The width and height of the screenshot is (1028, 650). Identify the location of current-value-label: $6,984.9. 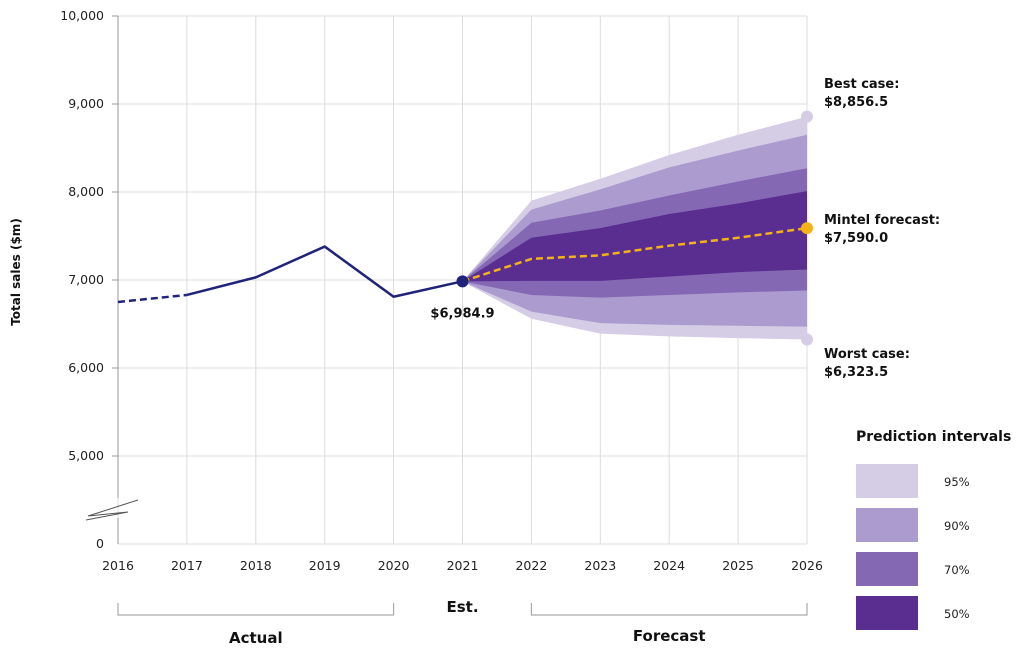
(462, 313).